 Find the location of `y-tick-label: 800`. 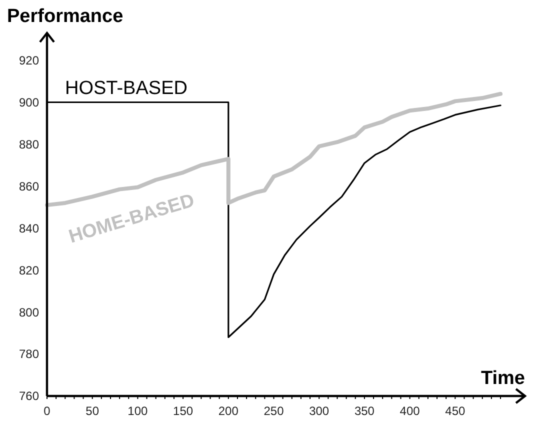

y-tick-label: 800 is located at coordinates (29, 312).